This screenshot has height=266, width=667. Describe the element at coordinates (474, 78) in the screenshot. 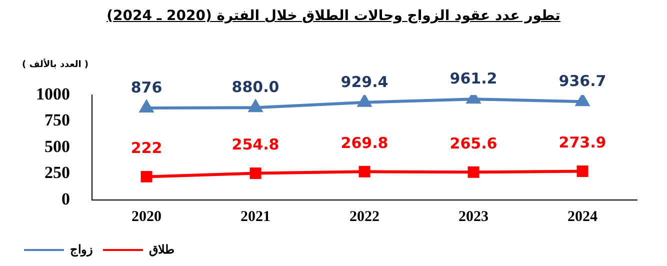

I see `data-label: 961.2` at that location.